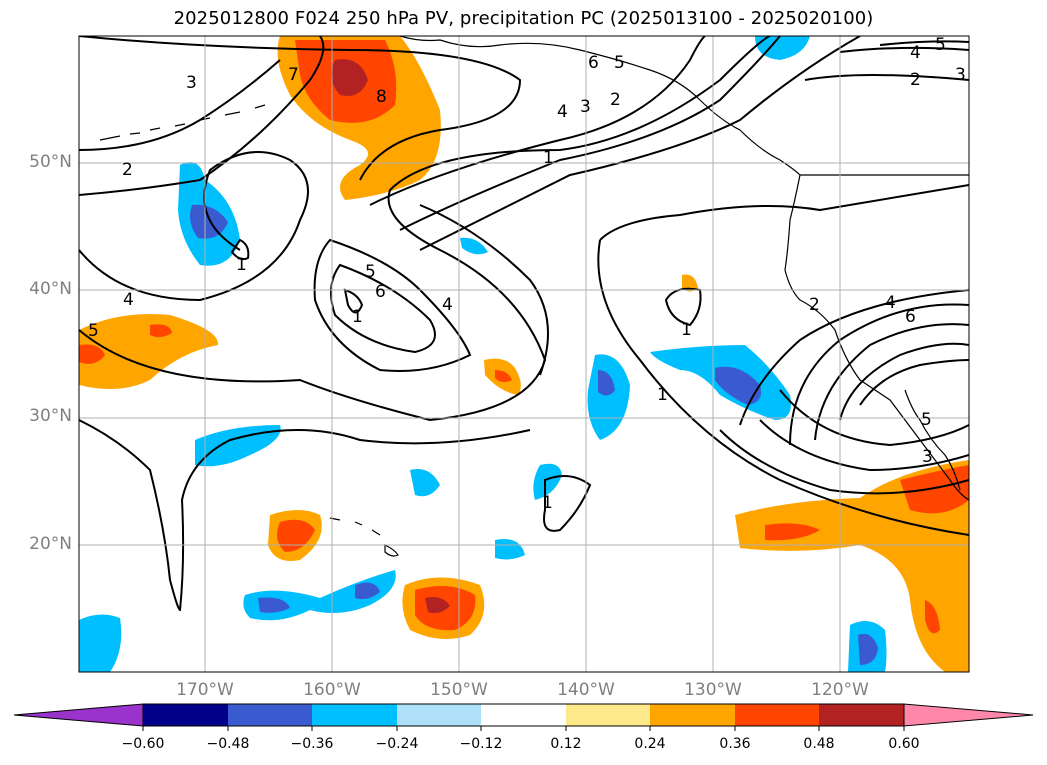  I want to click on contour-label: 7, so click(293, 75).